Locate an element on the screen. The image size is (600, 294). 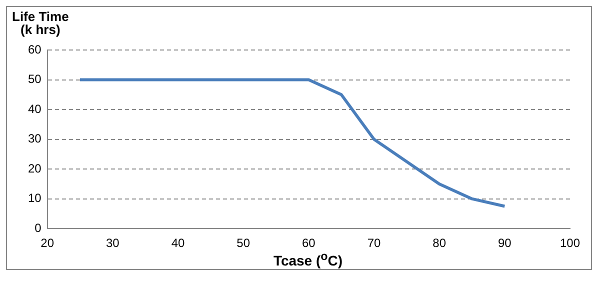
x-tick-label: 30 is located at coordinates (113, 243).